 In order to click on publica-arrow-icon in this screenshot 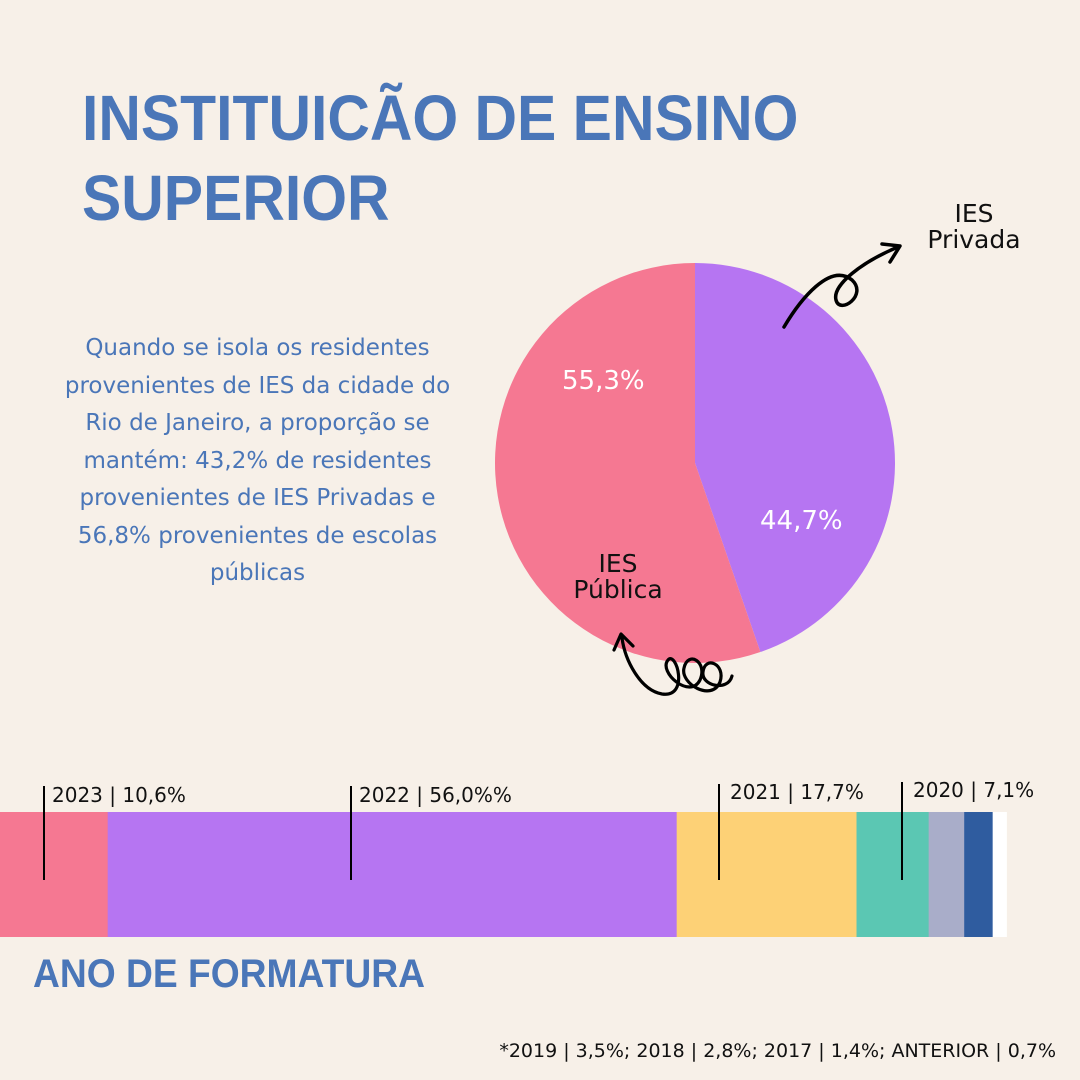, I will do `click(677, 666)`.